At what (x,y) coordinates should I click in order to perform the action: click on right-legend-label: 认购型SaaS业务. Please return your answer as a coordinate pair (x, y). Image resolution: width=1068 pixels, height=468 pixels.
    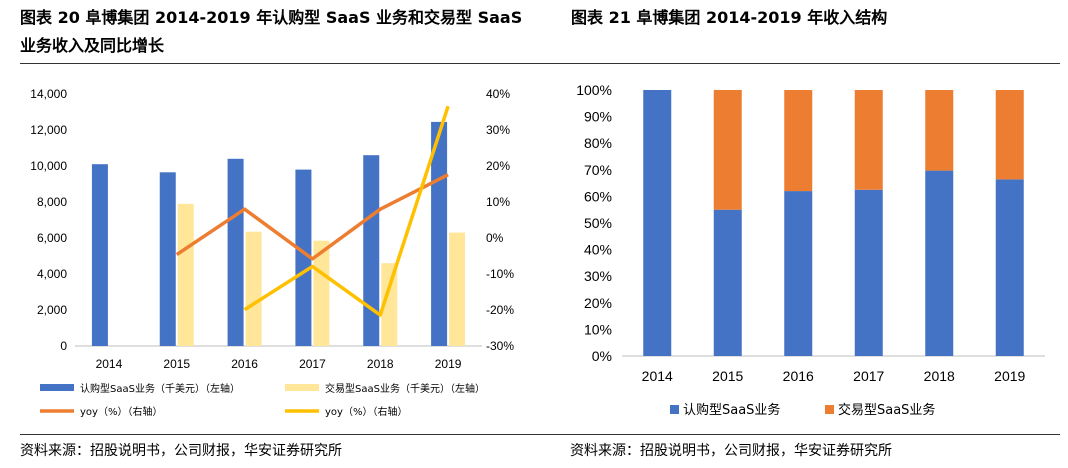
    Looking at the image, I should click on (731, 410).